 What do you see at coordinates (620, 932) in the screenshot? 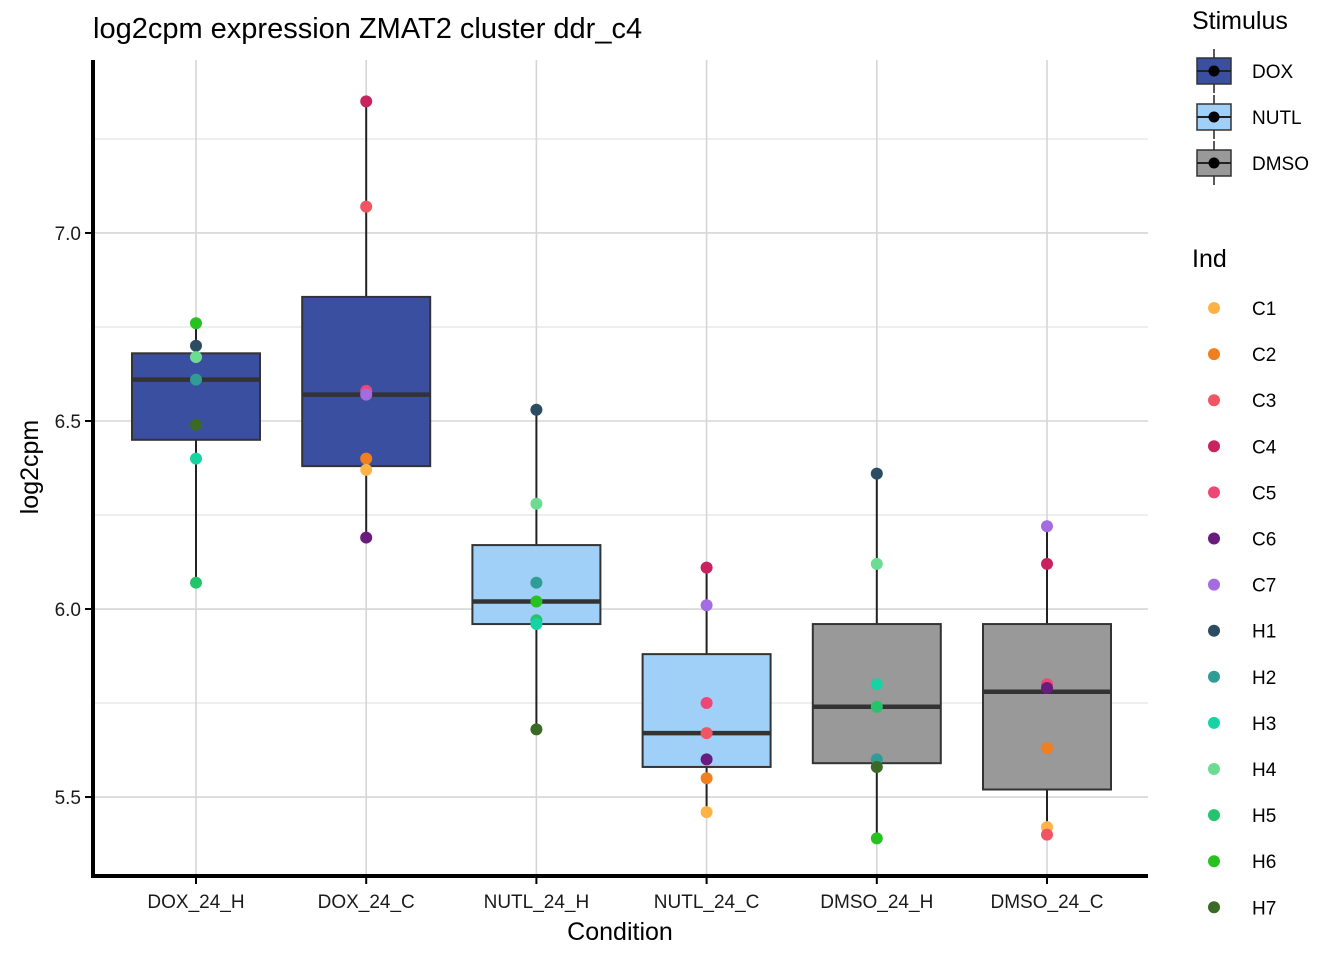
I see `x-axis-title: Condition` at bounding box center [620, 932].